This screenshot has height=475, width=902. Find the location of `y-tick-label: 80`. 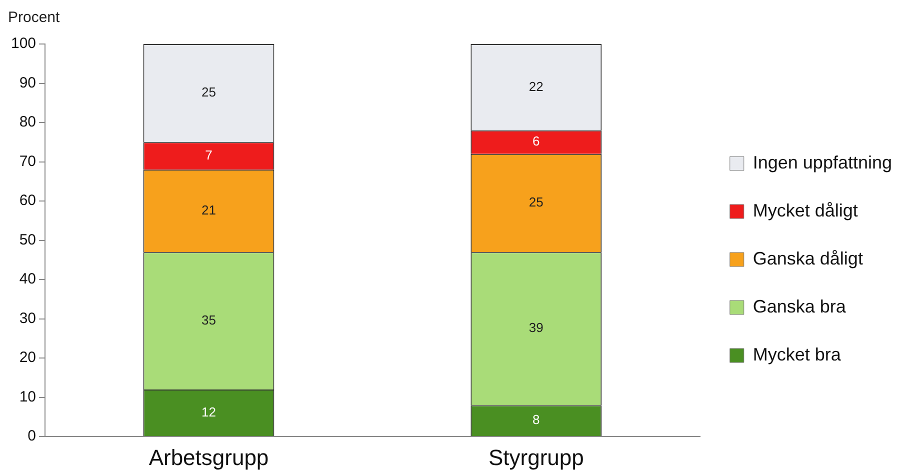

y-tick-label: 80 is located at coordinates (27, 122).